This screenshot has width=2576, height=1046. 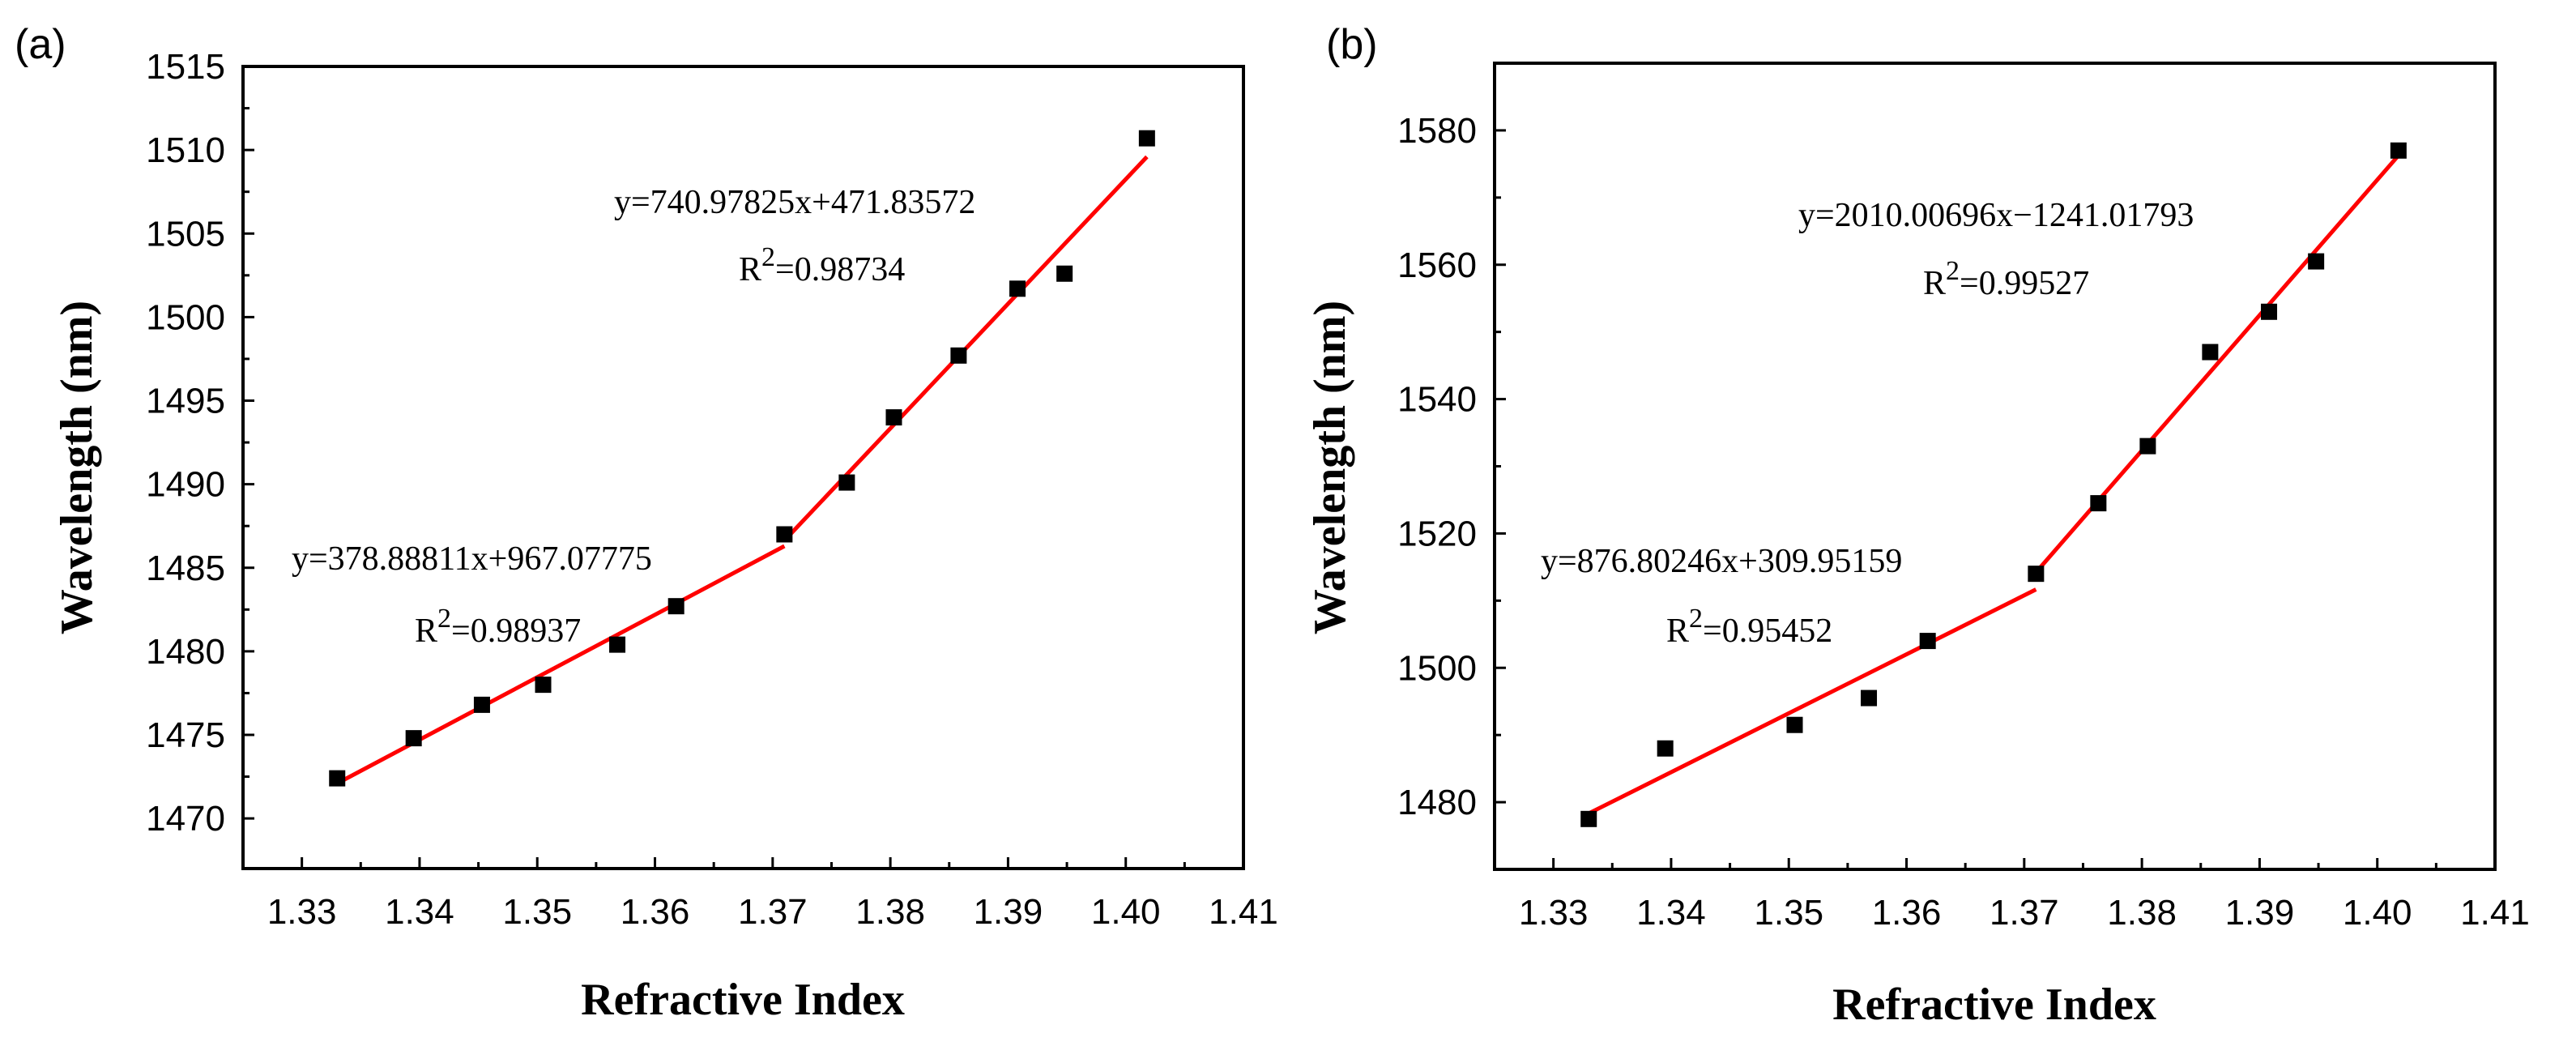 I want to click on panel-b-fit2-r2-value: =0.99527, so click(x=2024, y=283).